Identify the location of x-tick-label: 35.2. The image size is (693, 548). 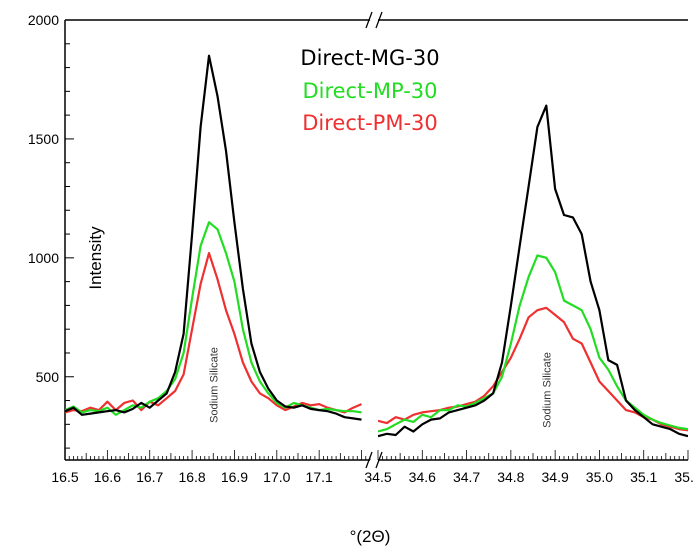
(683, 477).